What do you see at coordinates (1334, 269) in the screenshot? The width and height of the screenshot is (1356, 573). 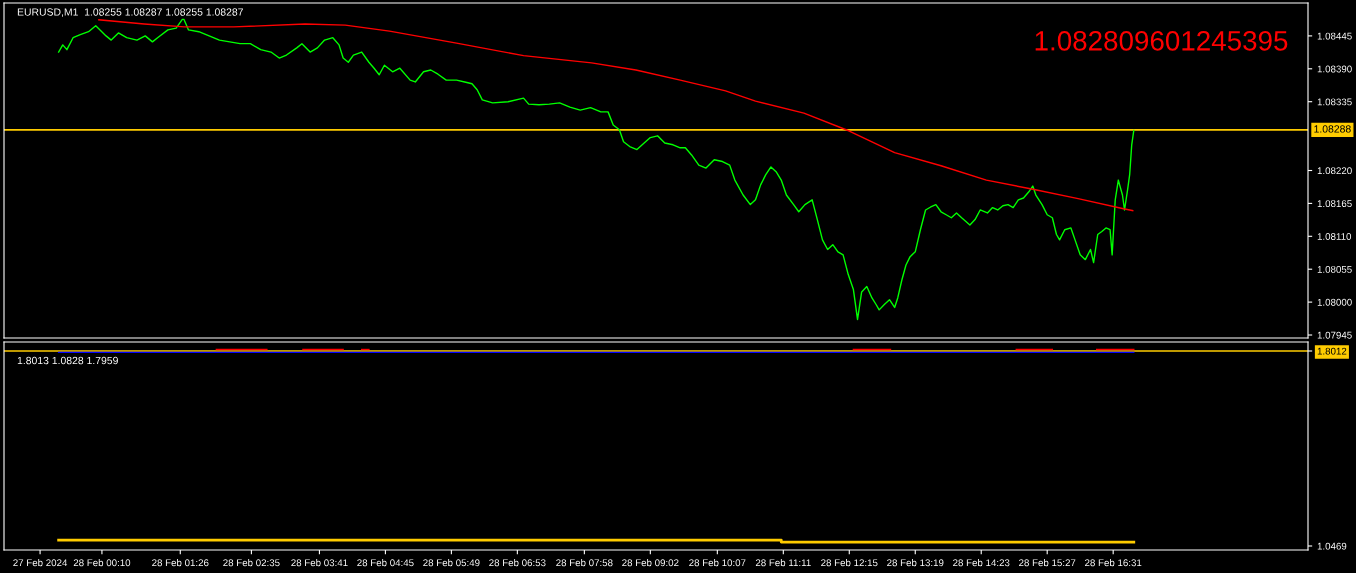 I see `y-tick-label: 1.08055` at bounding box center [1334, 269].